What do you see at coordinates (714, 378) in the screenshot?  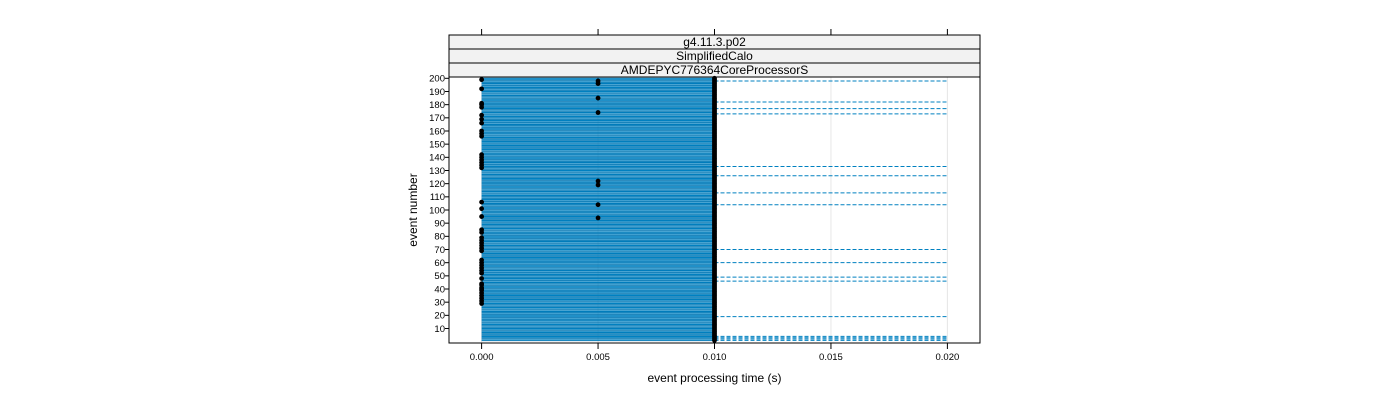 I see `x-axis-label: event processing time (s)` at bounding box center [714, 378].